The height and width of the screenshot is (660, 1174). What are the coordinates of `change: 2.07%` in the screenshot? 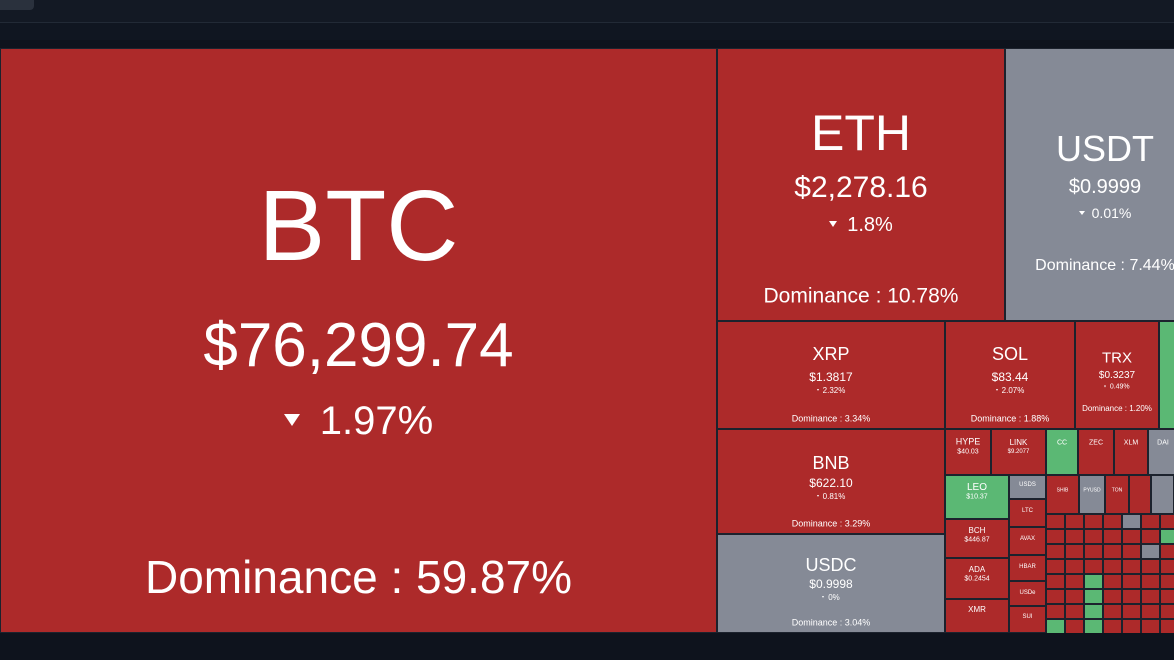 It's located at (1010, 391).